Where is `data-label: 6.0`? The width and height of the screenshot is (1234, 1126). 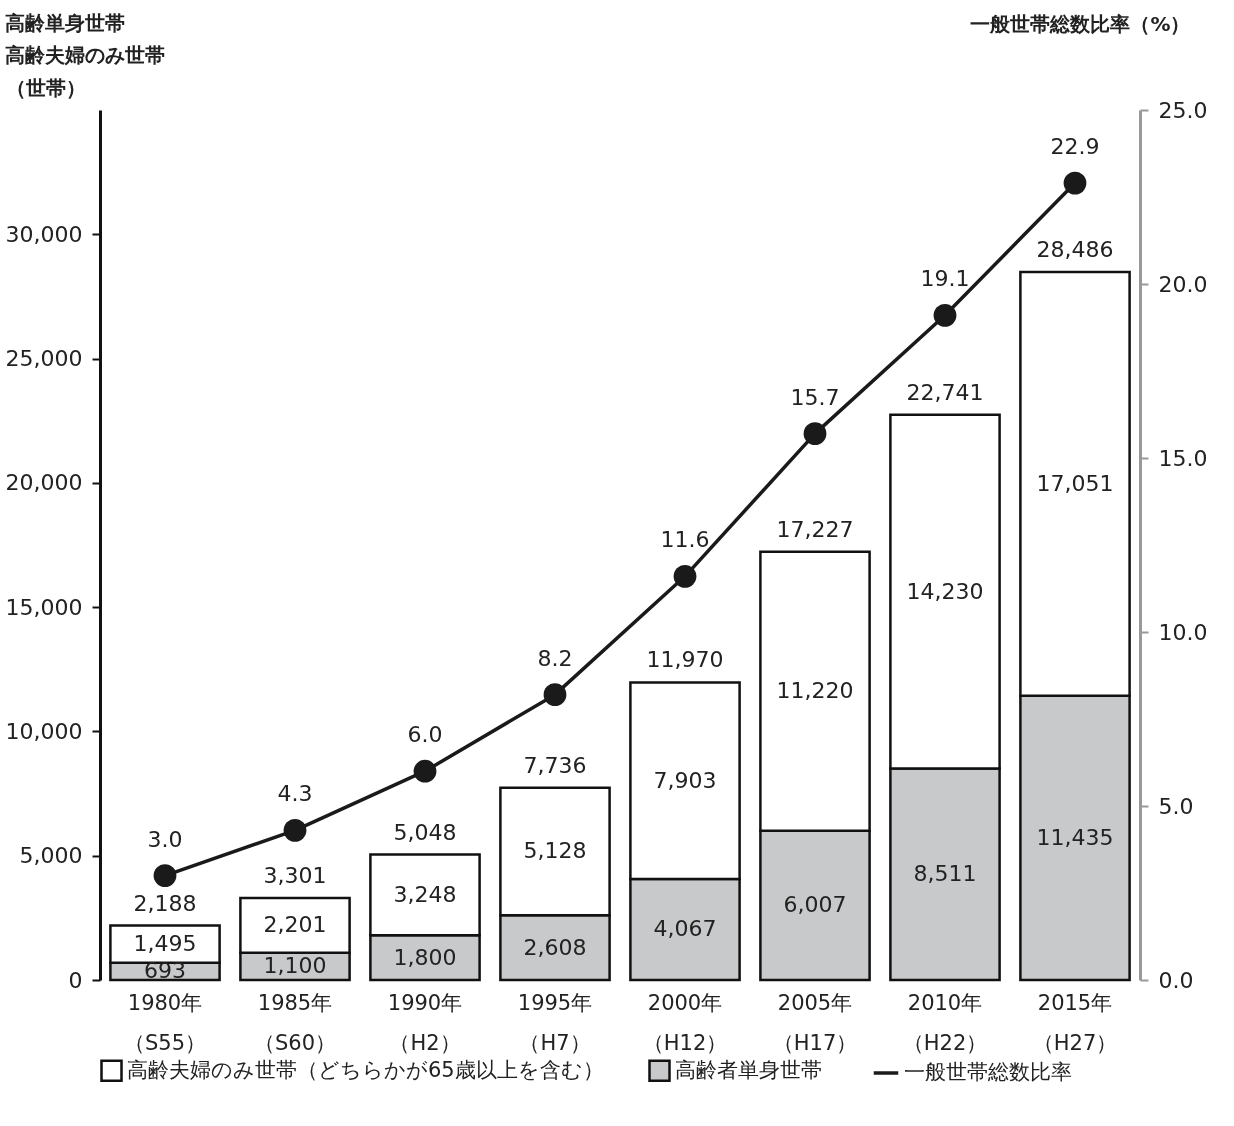 data-label: 6.0 is located at coordinates (425, 735).